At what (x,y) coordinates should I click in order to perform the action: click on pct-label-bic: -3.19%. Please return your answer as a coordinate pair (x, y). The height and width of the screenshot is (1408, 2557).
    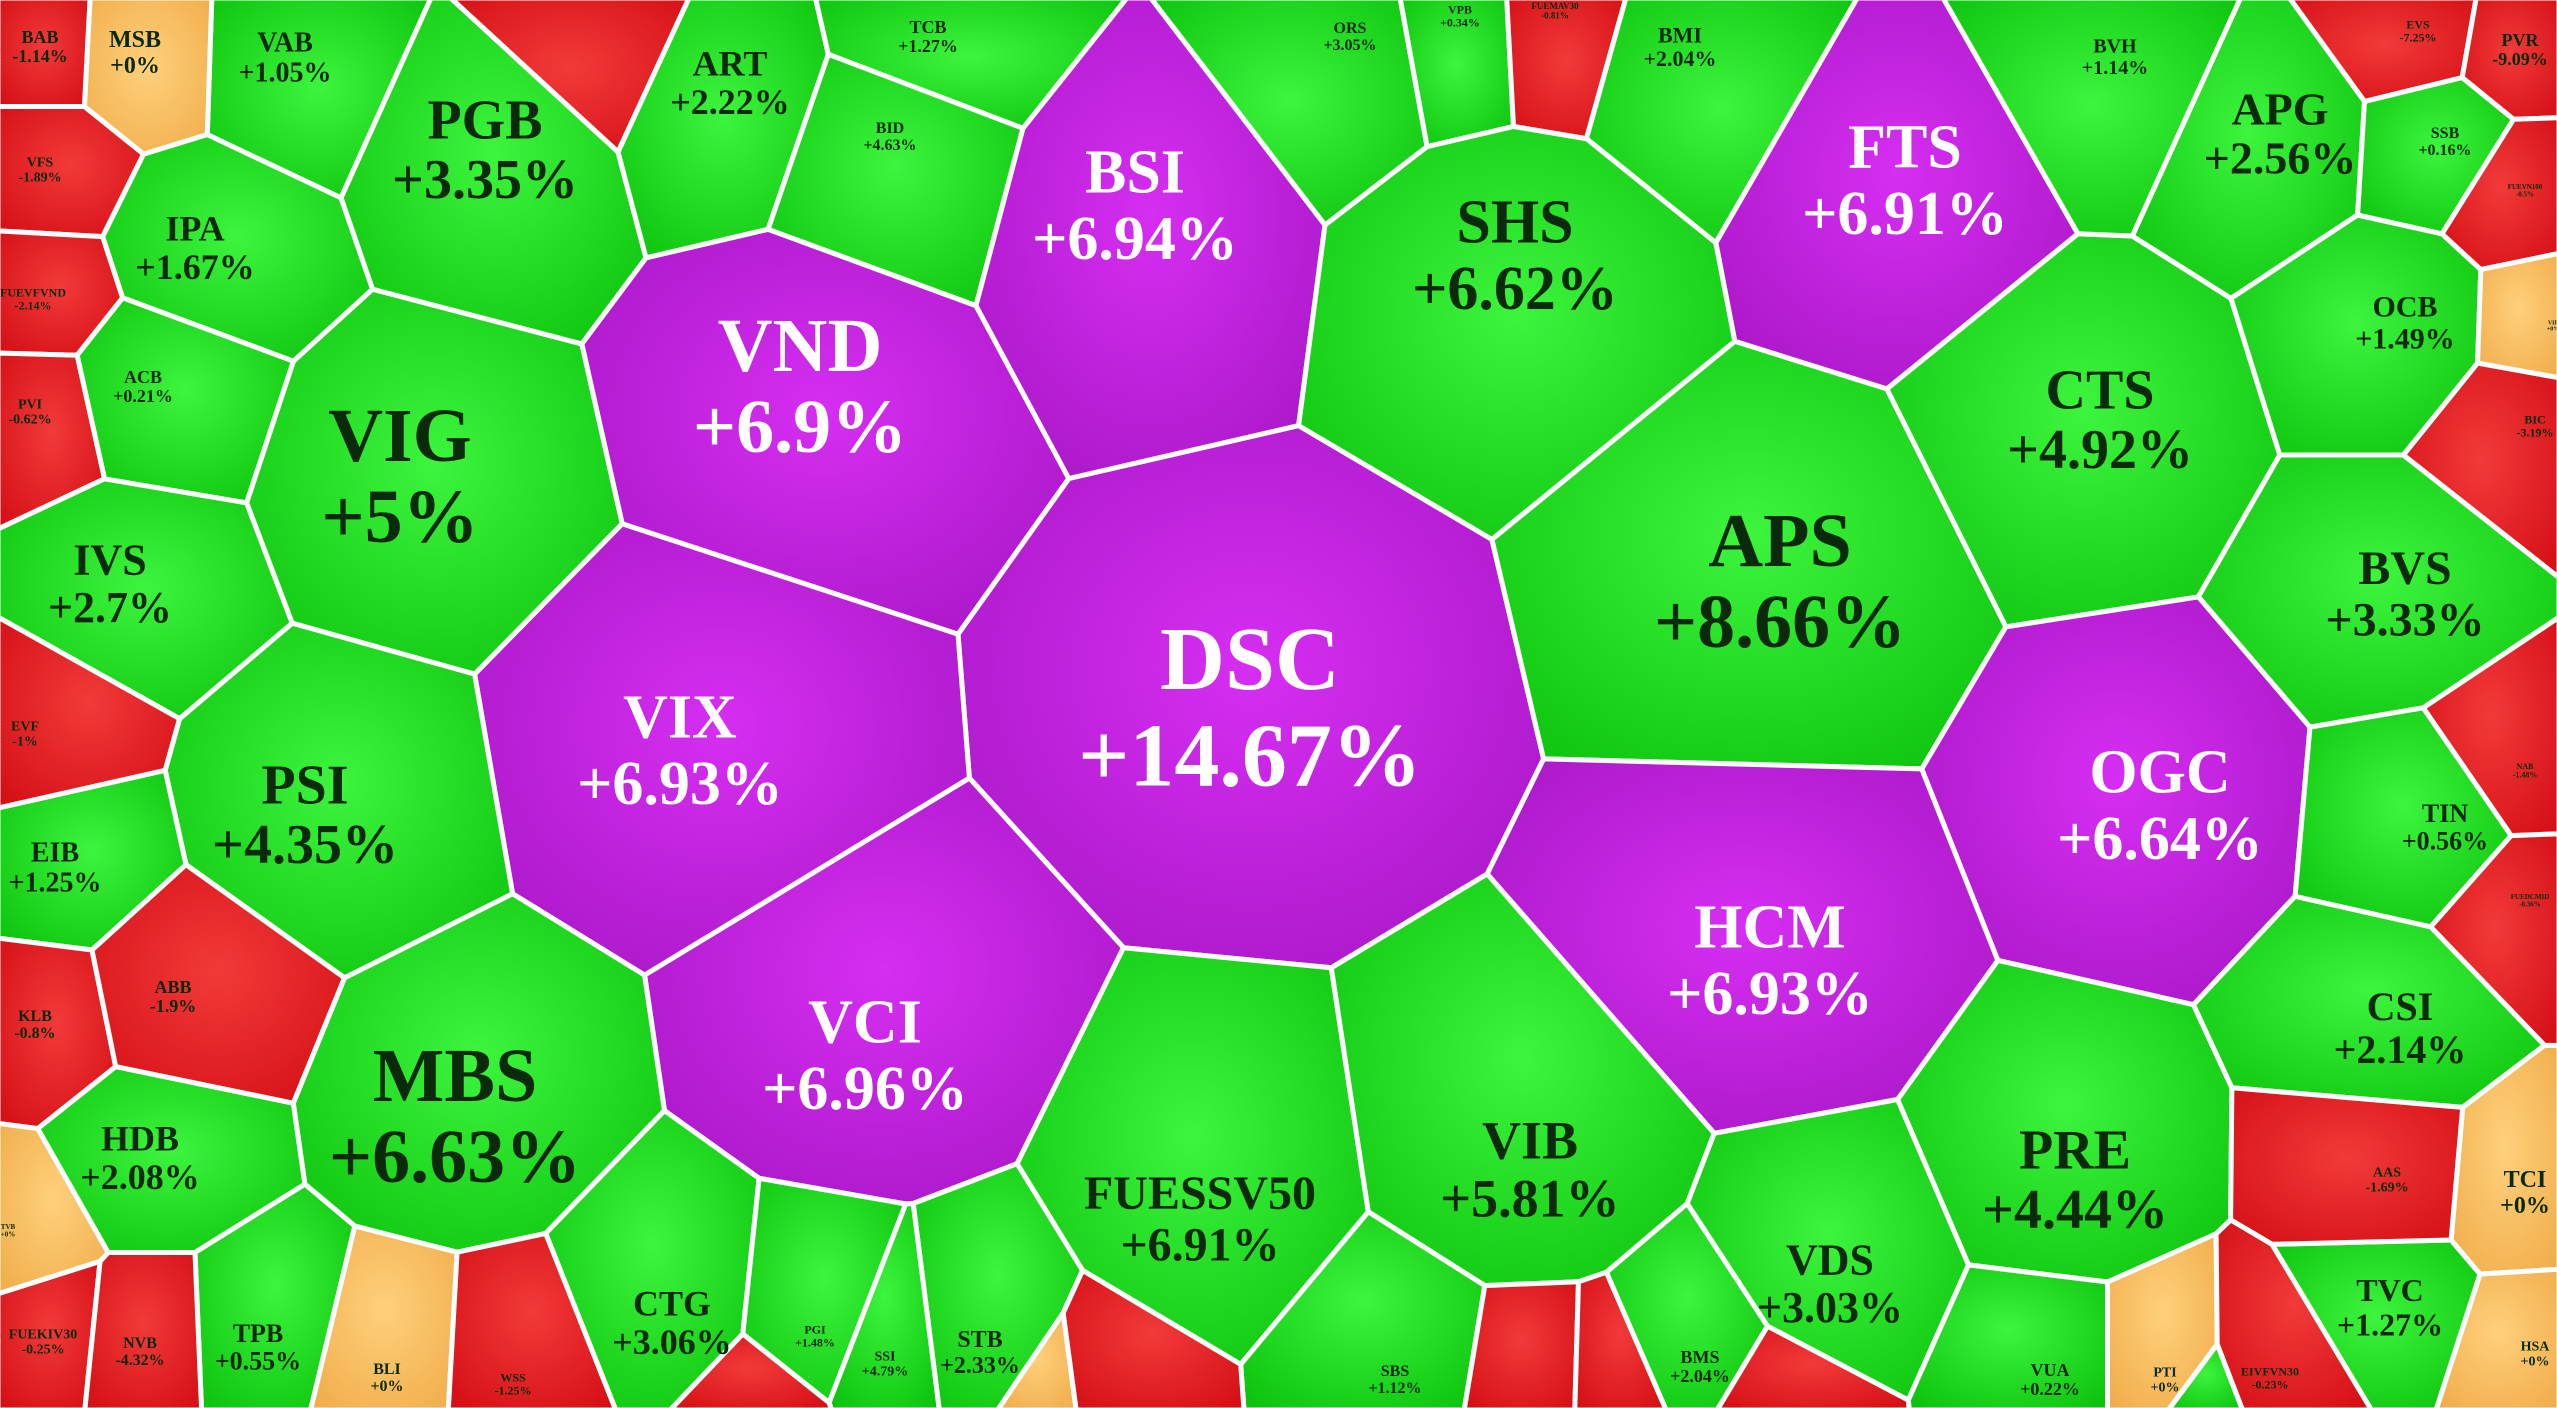
    Looking at the image, I should click on (2535, 432).